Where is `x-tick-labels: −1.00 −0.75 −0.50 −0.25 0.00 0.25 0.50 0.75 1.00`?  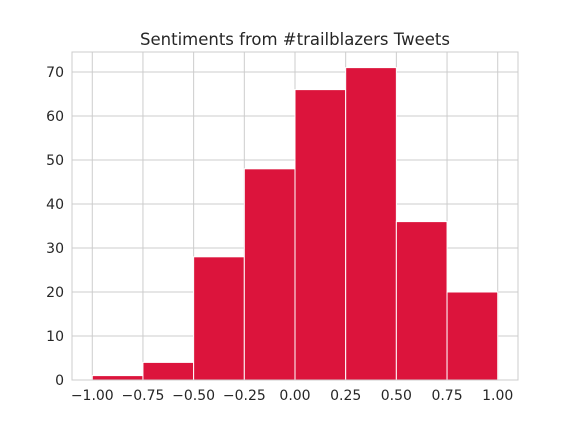
x-tick-labels: −1.00 −0.75 −0.50 −0.25 0.00 0.25 0.50 0.75 1.00 is located at coordinates (292, 396).